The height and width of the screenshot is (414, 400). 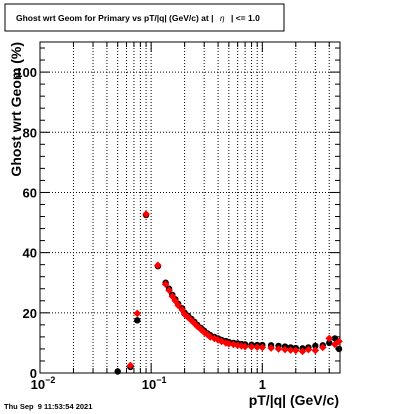 I want to click on x-tick-label: 10⁻¹, so click(x=154, y=383).